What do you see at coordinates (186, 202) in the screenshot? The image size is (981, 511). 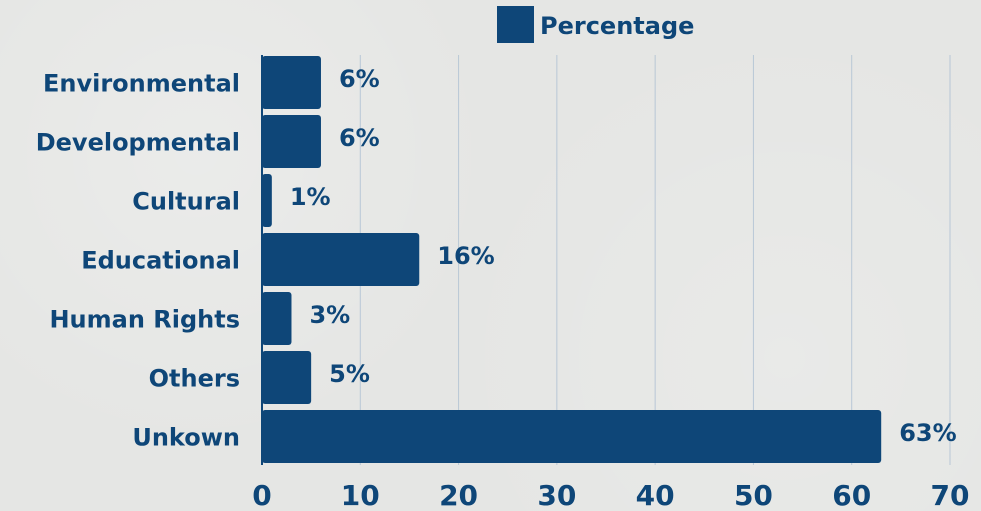 I see `category-label: Cultural` at bounding box center [186, 202].